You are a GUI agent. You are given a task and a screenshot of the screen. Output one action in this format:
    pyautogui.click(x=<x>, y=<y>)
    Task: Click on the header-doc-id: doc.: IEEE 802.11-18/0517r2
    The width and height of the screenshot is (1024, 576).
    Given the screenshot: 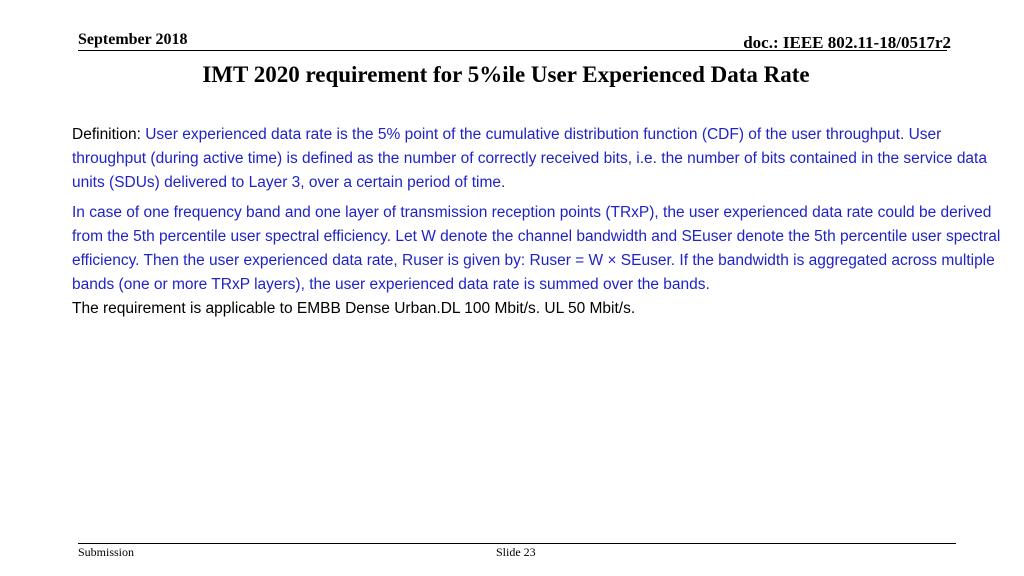 What is the action you would take?
    pyautogui.click(x=847, y=42)
    